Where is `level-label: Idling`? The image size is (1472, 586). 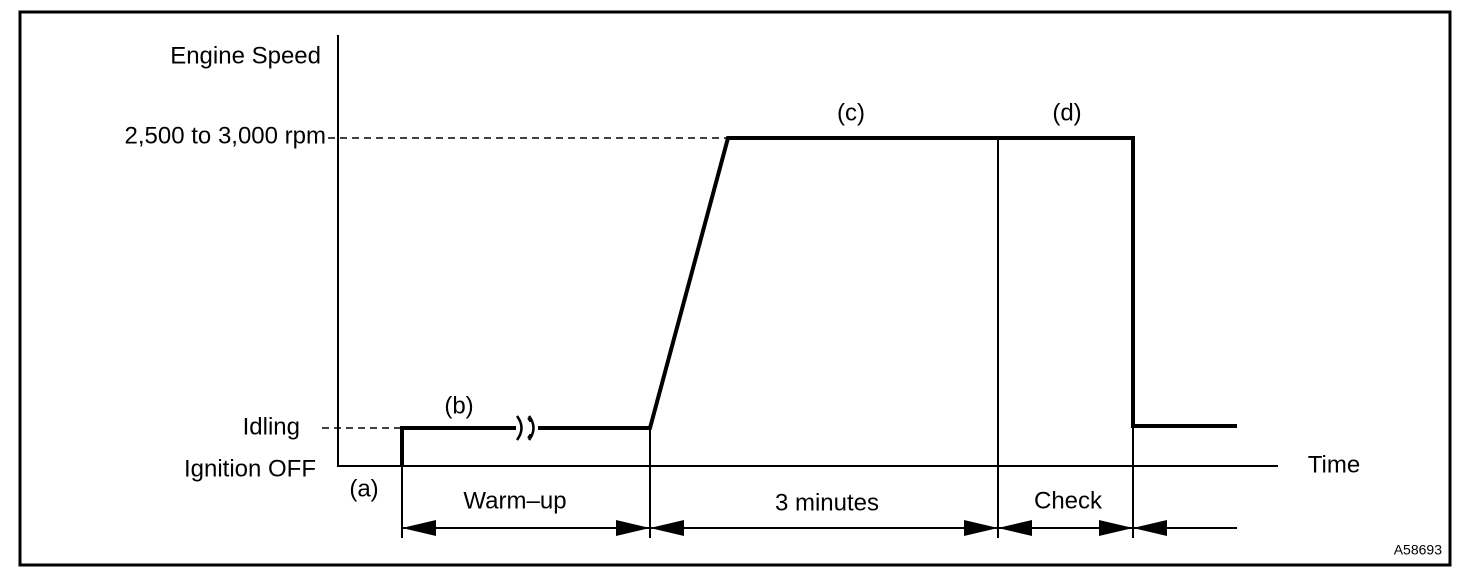 level-label: Idling is located at coordinates (271, 426).